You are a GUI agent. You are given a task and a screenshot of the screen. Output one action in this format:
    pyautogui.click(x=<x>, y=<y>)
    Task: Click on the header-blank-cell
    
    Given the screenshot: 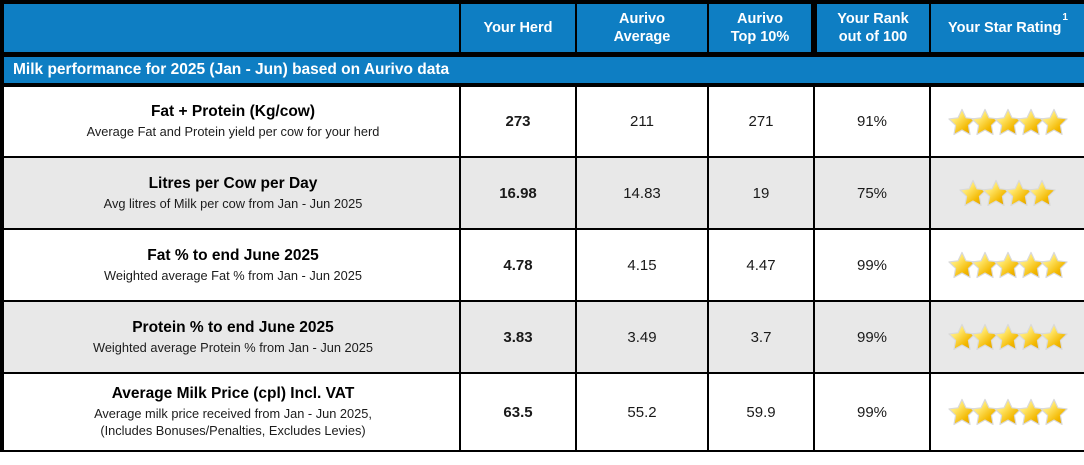 What is the action you would take?
    pyautogui.click(x=231, y=29)
    